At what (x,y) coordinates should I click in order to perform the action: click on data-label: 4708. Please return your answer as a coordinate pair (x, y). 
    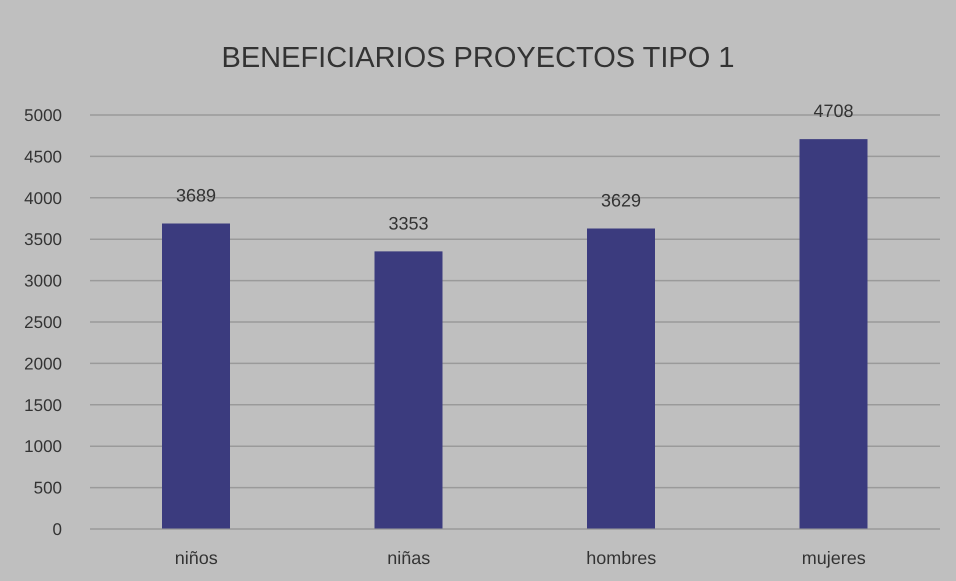
    Looking at the image, I should click on (833, 111).